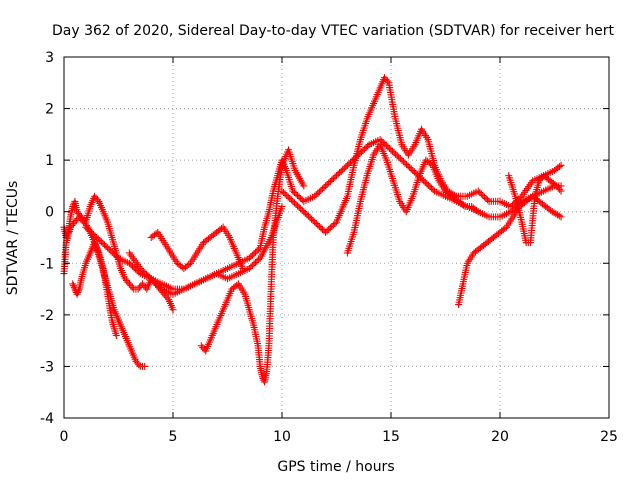  What do you see at coordinates (47, 419) in the screenshot?
I see `y-tick-label: -4` at bounding box center [47, 419].